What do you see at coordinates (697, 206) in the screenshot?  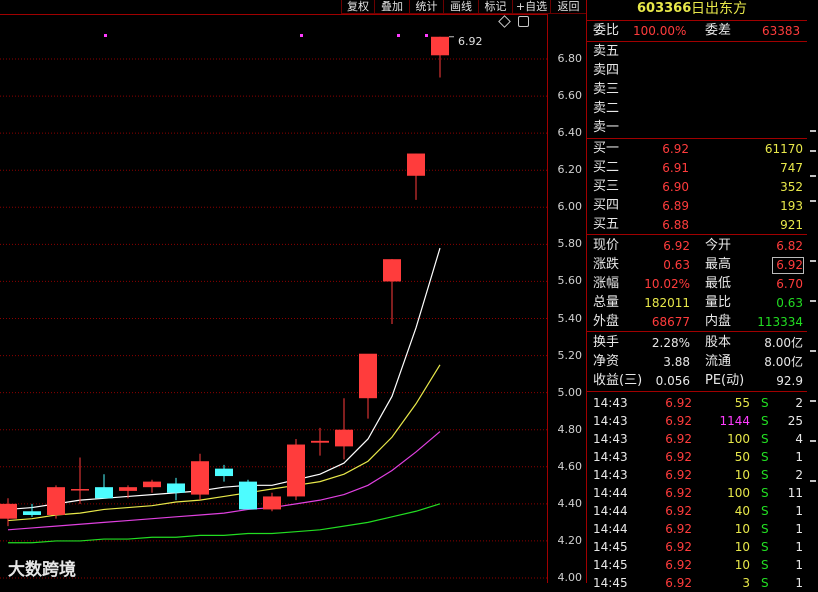 I see `buy-row: 买四 6.89 193` at bounding box center [697, 206].